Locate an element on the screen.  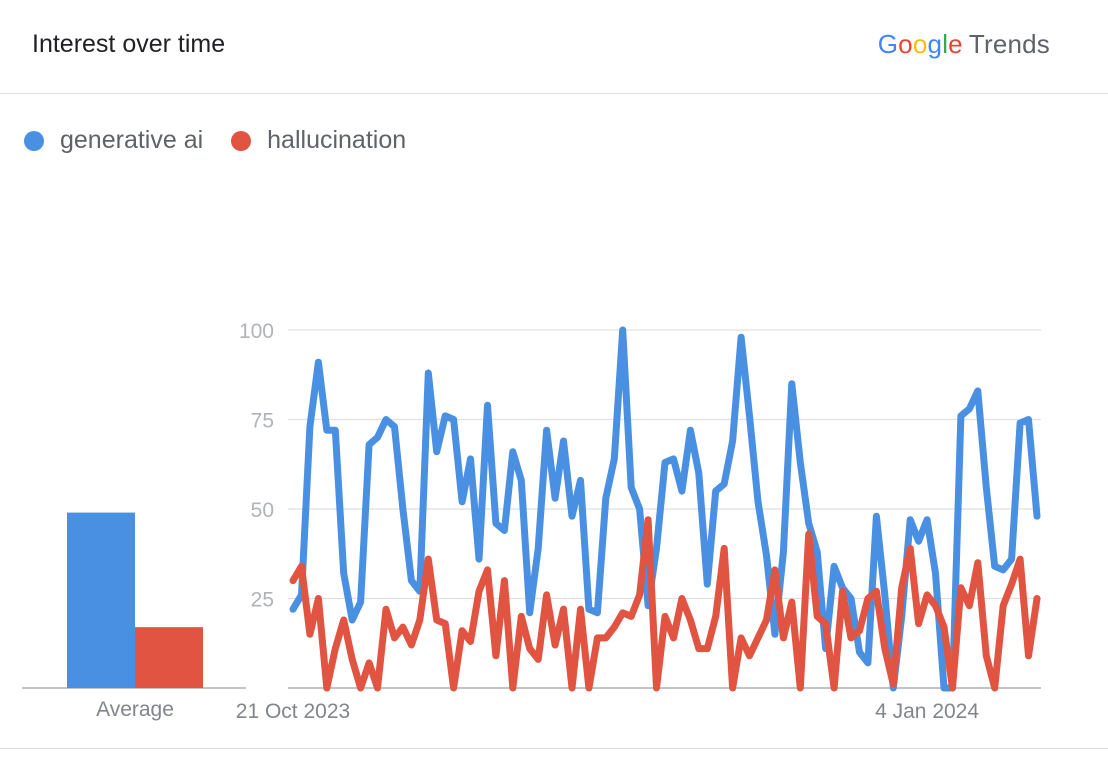
brand-letter: l is located at coordinates (945, 44).